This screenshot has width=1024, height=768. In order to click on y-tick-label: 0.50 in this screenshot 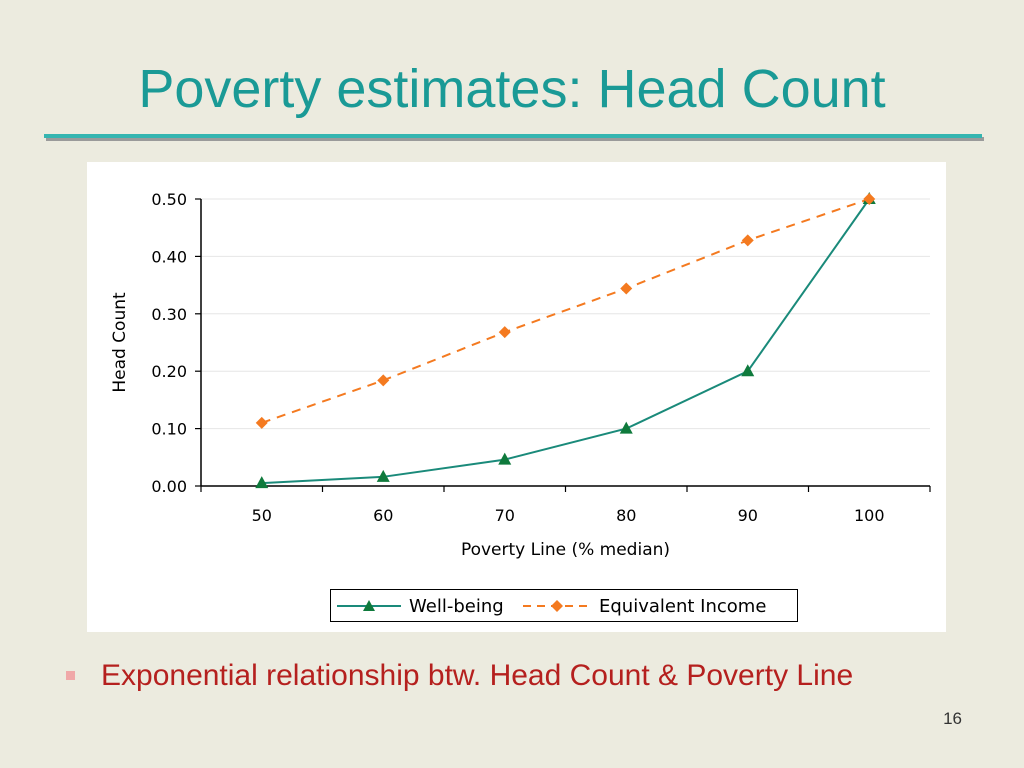, I will do `click(169, 199)`.